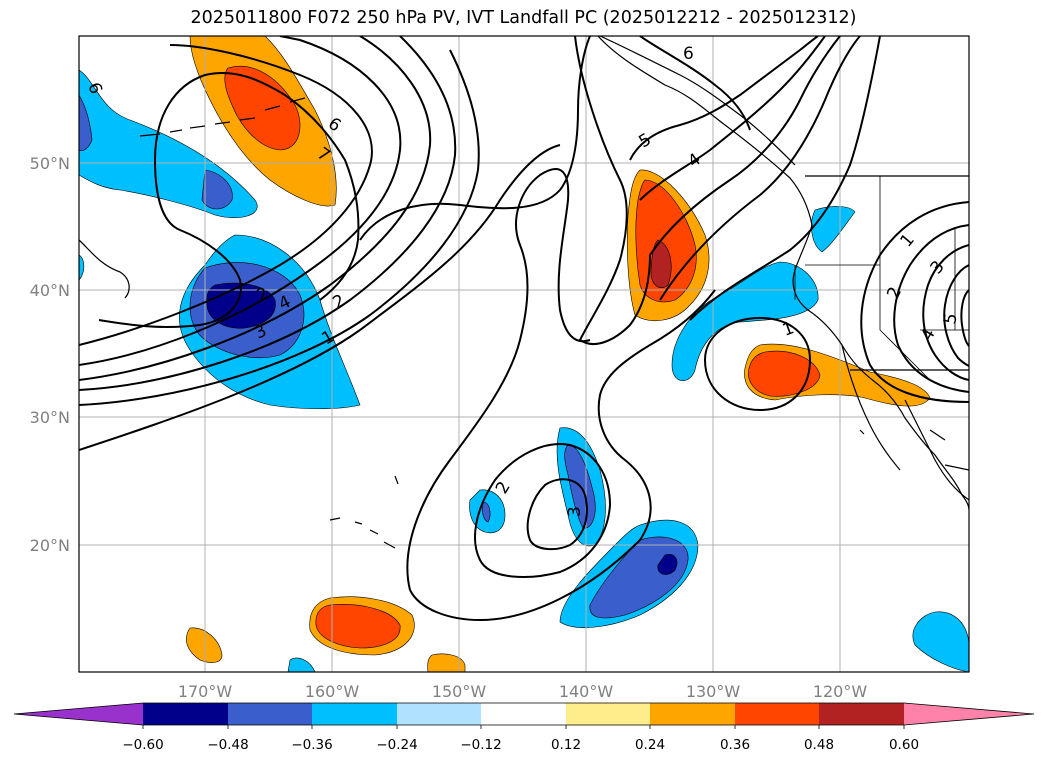  Describe the element at coordinates (940, 641) in the screenshot. I see `anomaly-far-southeast` at that location.